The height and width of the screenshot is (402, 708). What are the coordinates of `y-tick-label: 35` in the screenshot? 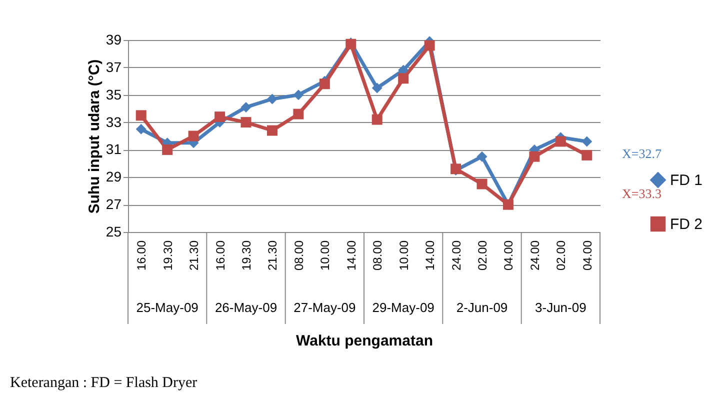 It's located at (114, 94).